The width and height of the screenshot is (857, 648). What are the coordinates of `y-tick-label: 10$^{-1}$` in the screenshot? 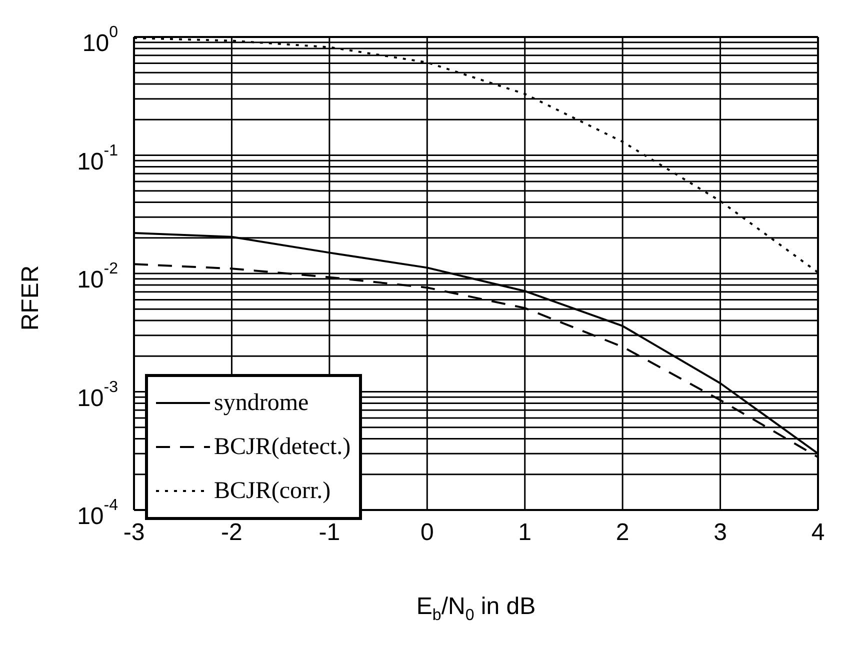 It's located at (97, 159).